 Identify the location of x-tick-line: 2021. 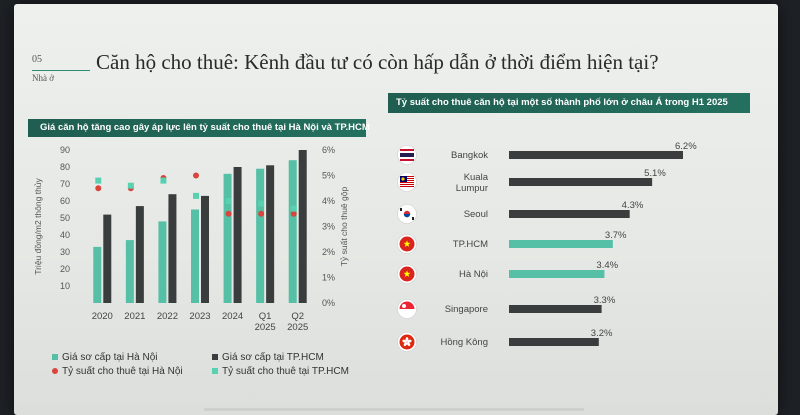
(134, 316).